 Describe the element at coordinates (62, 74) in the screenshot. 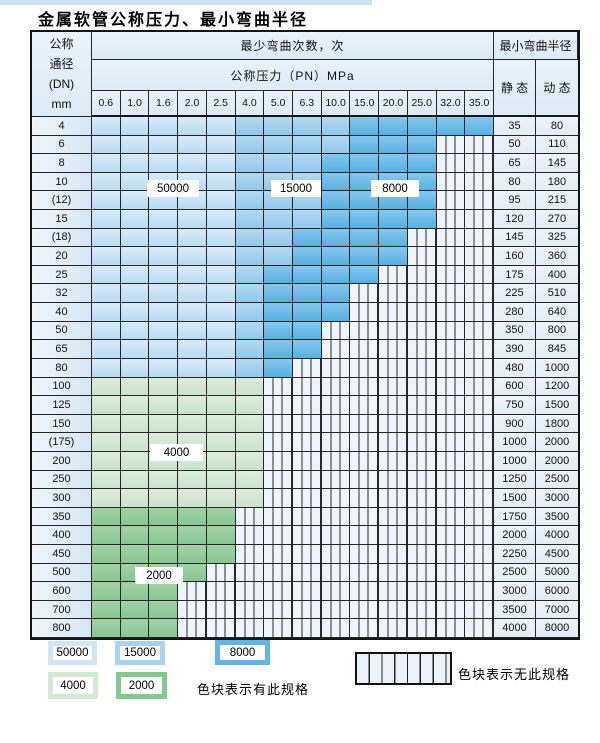

I see `dn-column-header: 公称 通径 (DN) mm` at that location.